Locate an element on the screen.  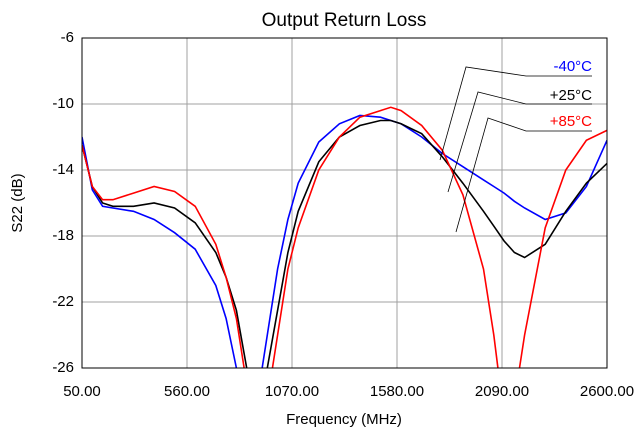
x-tick-label: 2090.00 is located at coordinates (502, 391).